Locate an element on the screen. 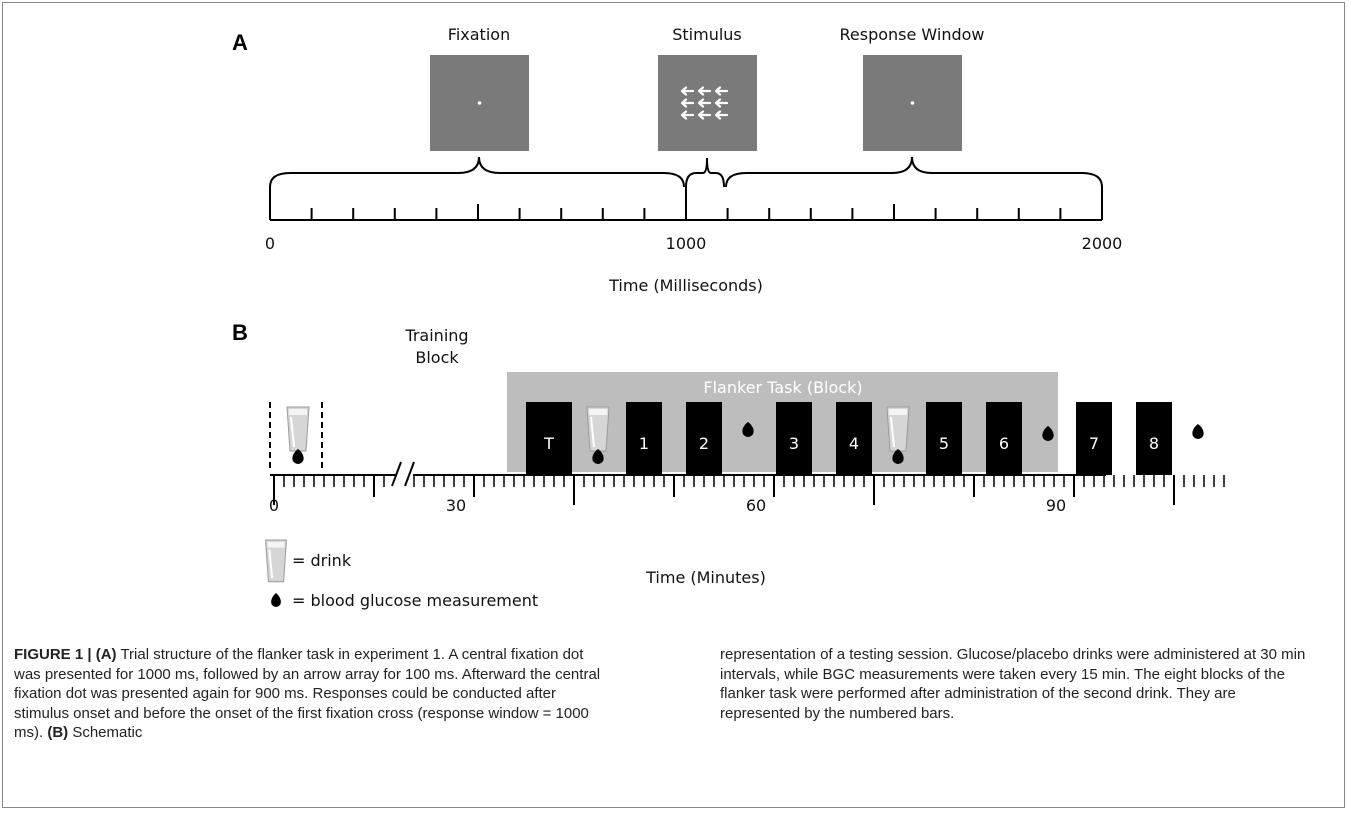 The width and height of the screenshot is (1349, 813). flanker-block-5: 5 is located at coordinates (944, 438).